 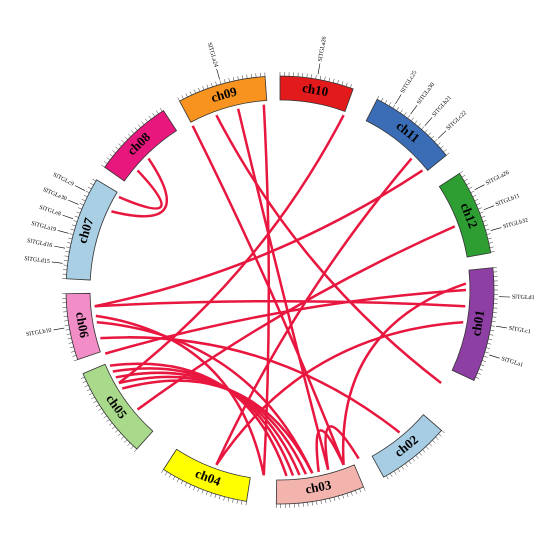 I want to click on gene-label: SlTGLb10, so click(x=39, y=333).